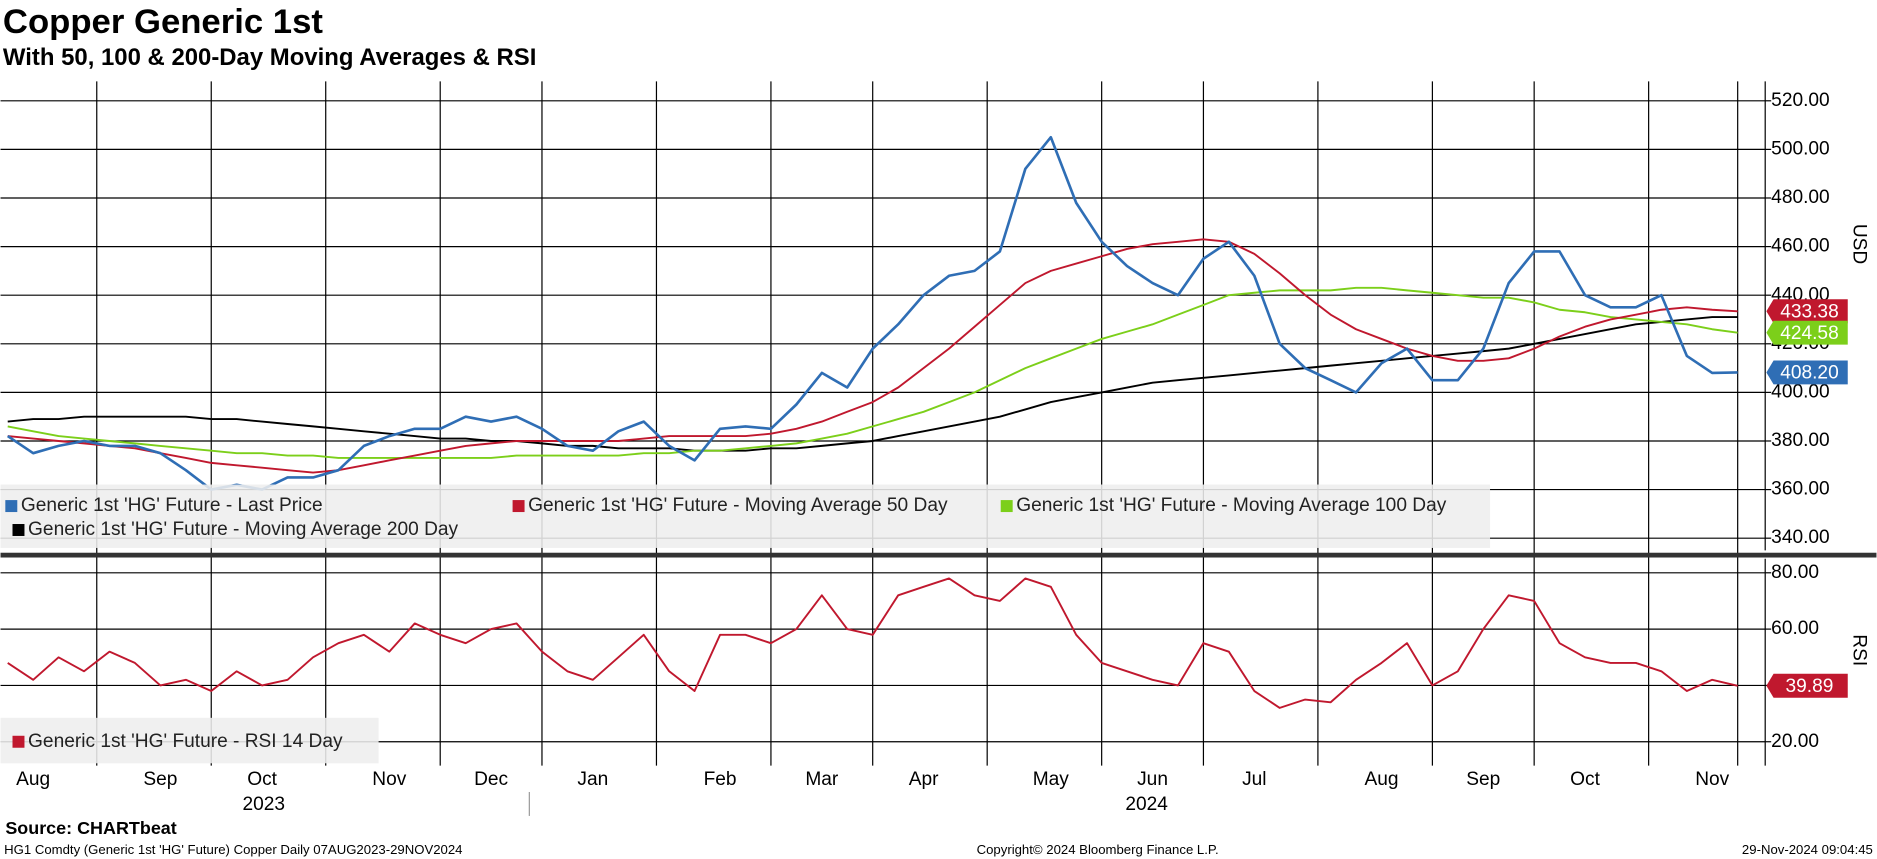 The image size is (1877, 859). I want to click on panel-separator, so click(938, 555).